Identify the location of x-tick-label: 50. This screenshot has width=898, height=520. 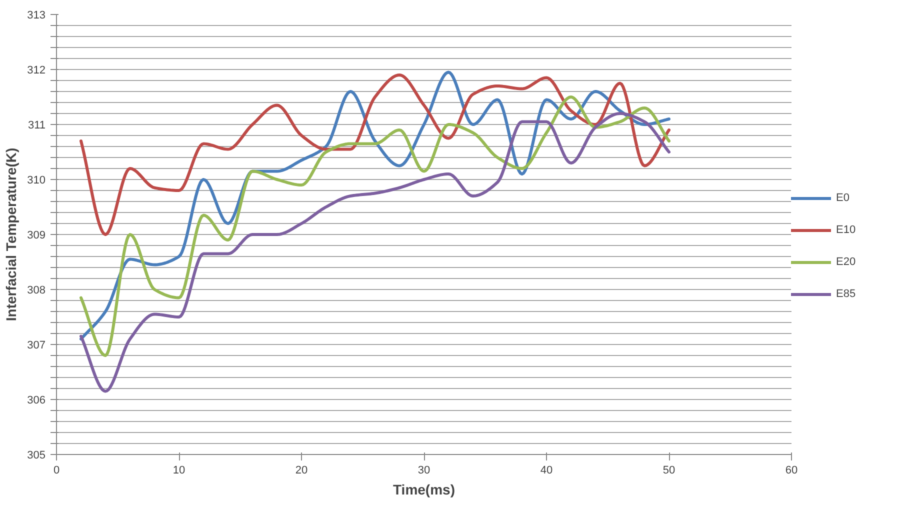
(669, 470).